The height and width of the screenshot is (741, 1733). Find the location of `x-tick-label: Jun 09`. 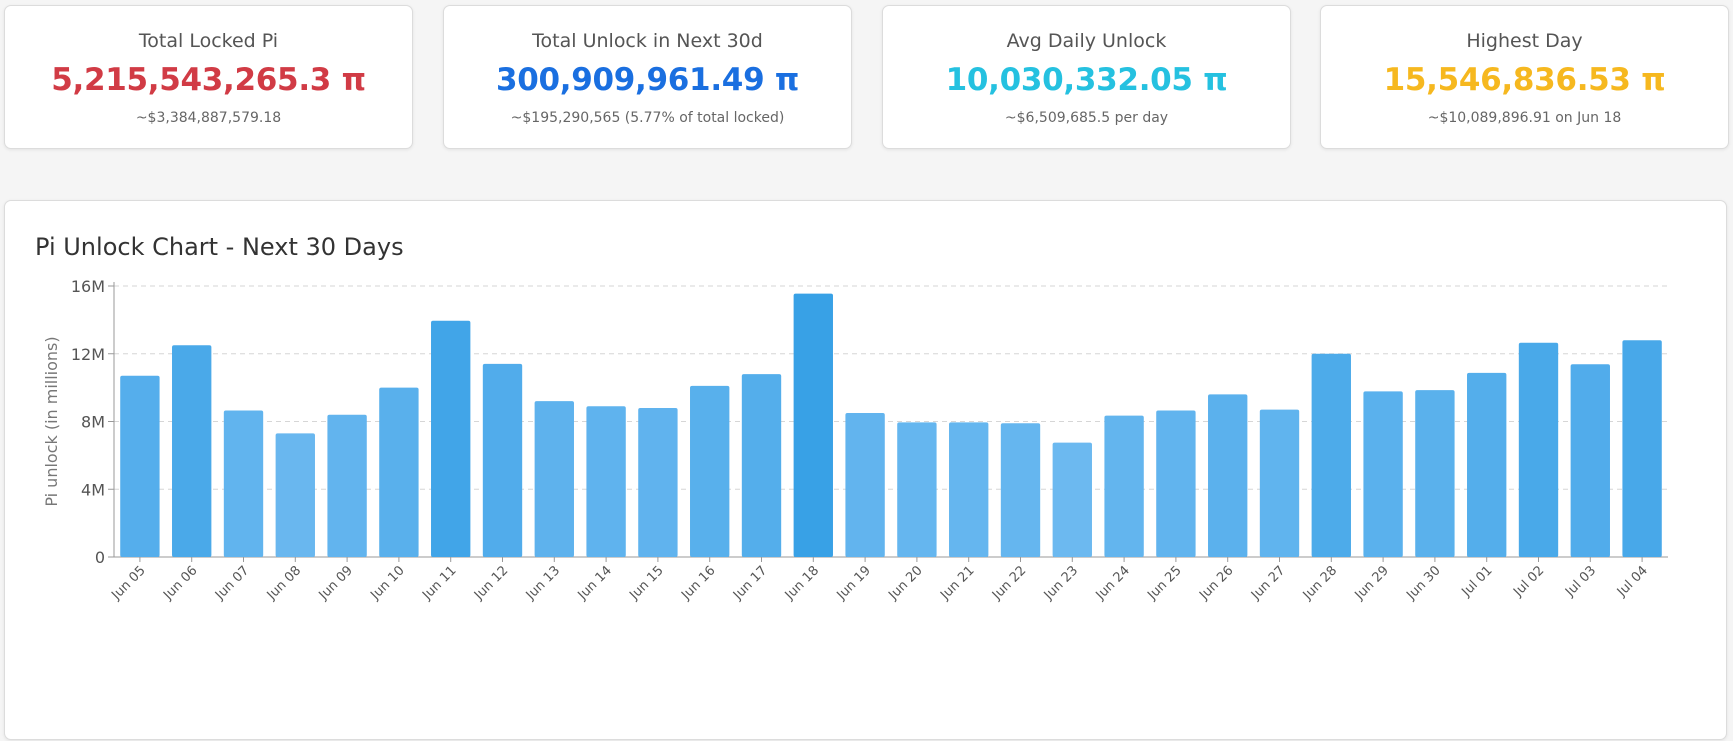

x-tick-label: Jun 09 is located at coordinates (336, 583).